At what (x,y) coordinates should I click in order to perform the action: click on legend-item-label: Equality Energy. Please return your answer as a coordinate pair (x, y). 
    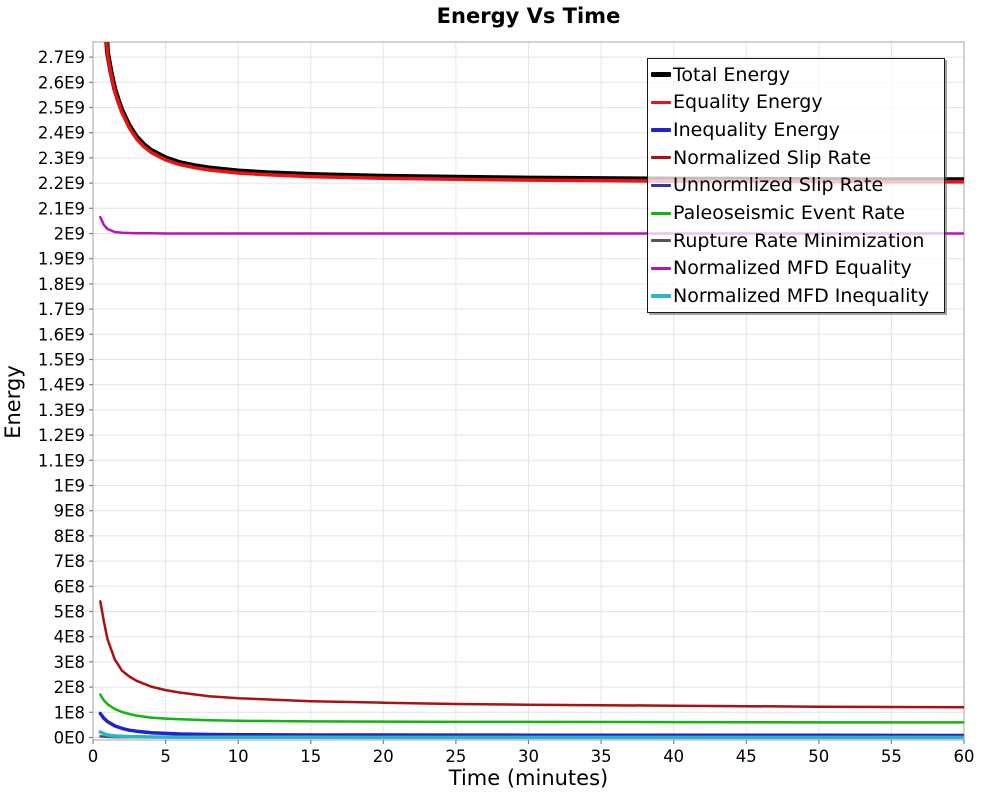
    Looking at the image, I should click on (748, 102).